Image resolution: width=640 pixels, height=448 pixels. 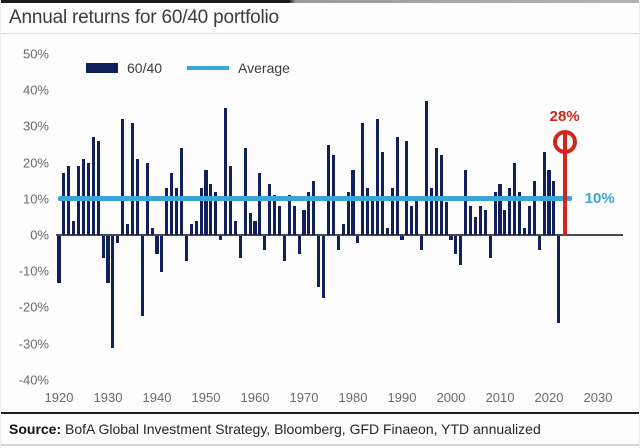 What do you see at coordinates (35, 126) in the screenshot?
I see `y-axis-label-30: 30%` at bounding box center [35, 126].